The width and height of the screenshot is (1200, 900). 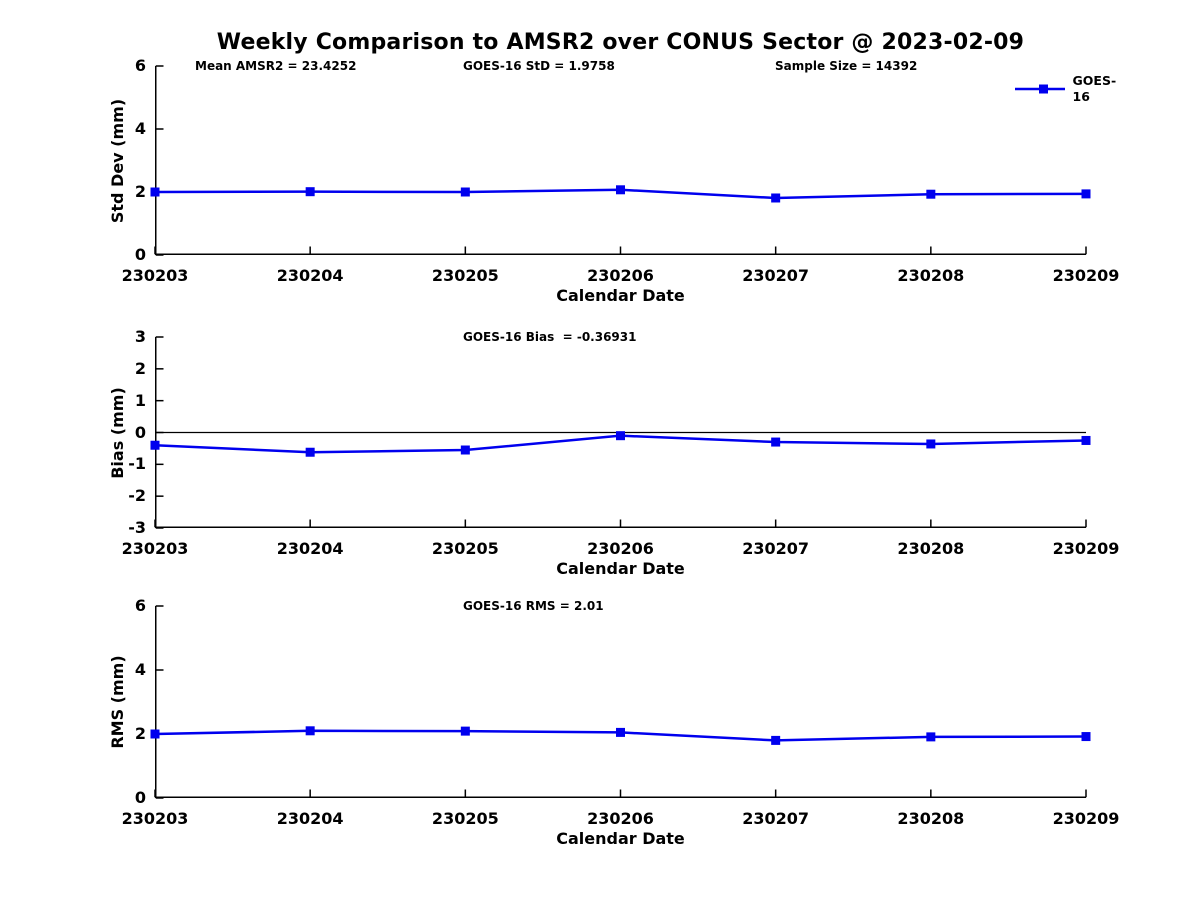 I want to click on y-tick-label: 3, so click(x=140, y=336).